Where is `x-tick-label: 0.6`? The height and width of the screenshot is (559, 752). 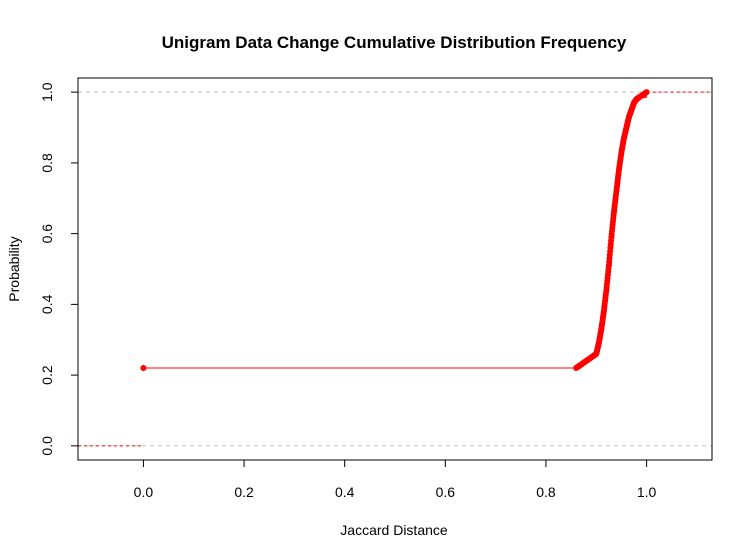 x-tick-label: 0.6 is located at coordinates (446, 492).